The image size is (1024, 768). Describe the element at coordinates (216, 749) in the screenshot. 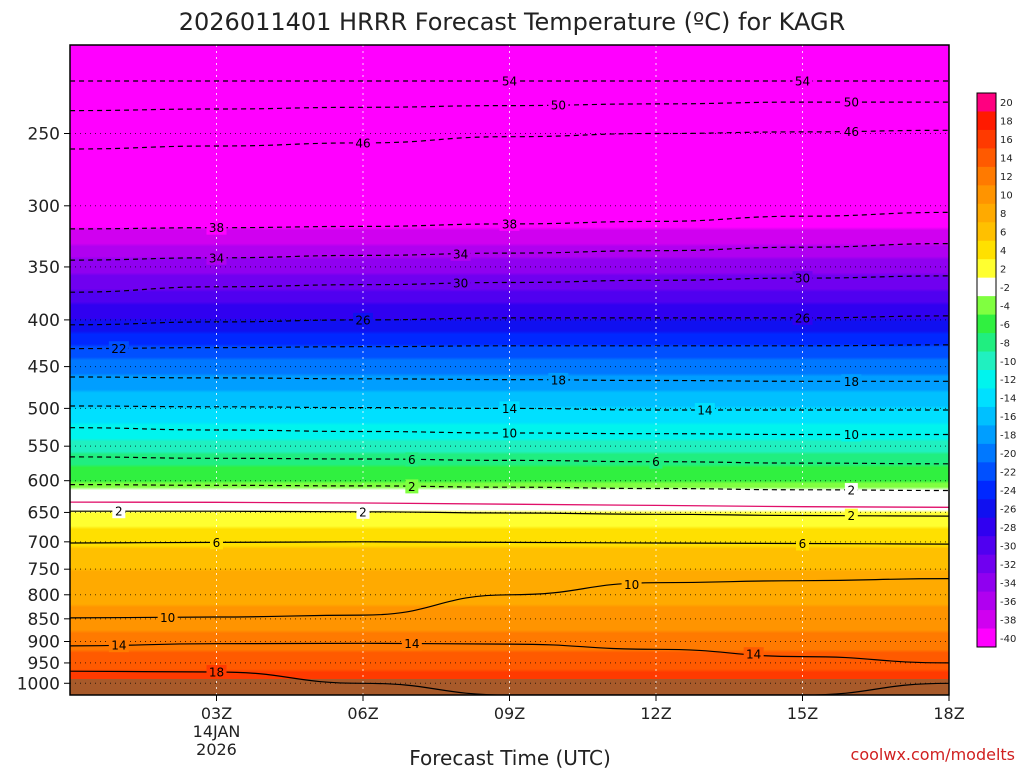

I see `x-tick-sublabel: 2026` at that location.